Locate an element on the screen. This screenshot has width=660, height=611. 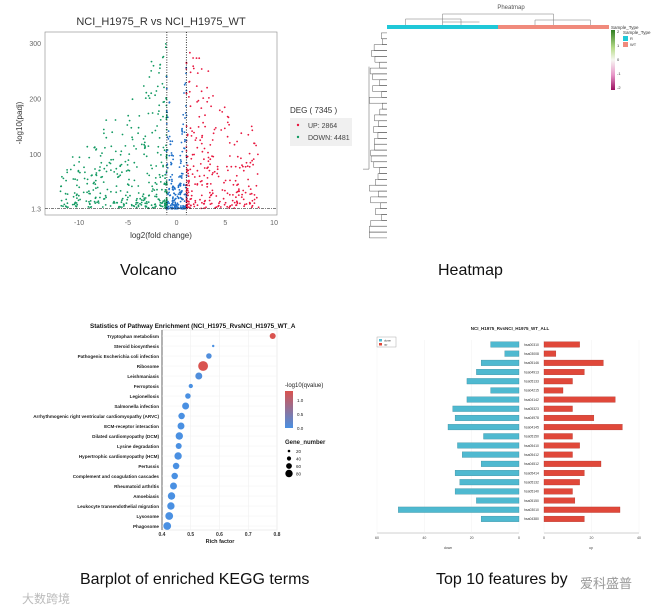
top10-category-label: hsa05150 is located at coordinates (531, 501).